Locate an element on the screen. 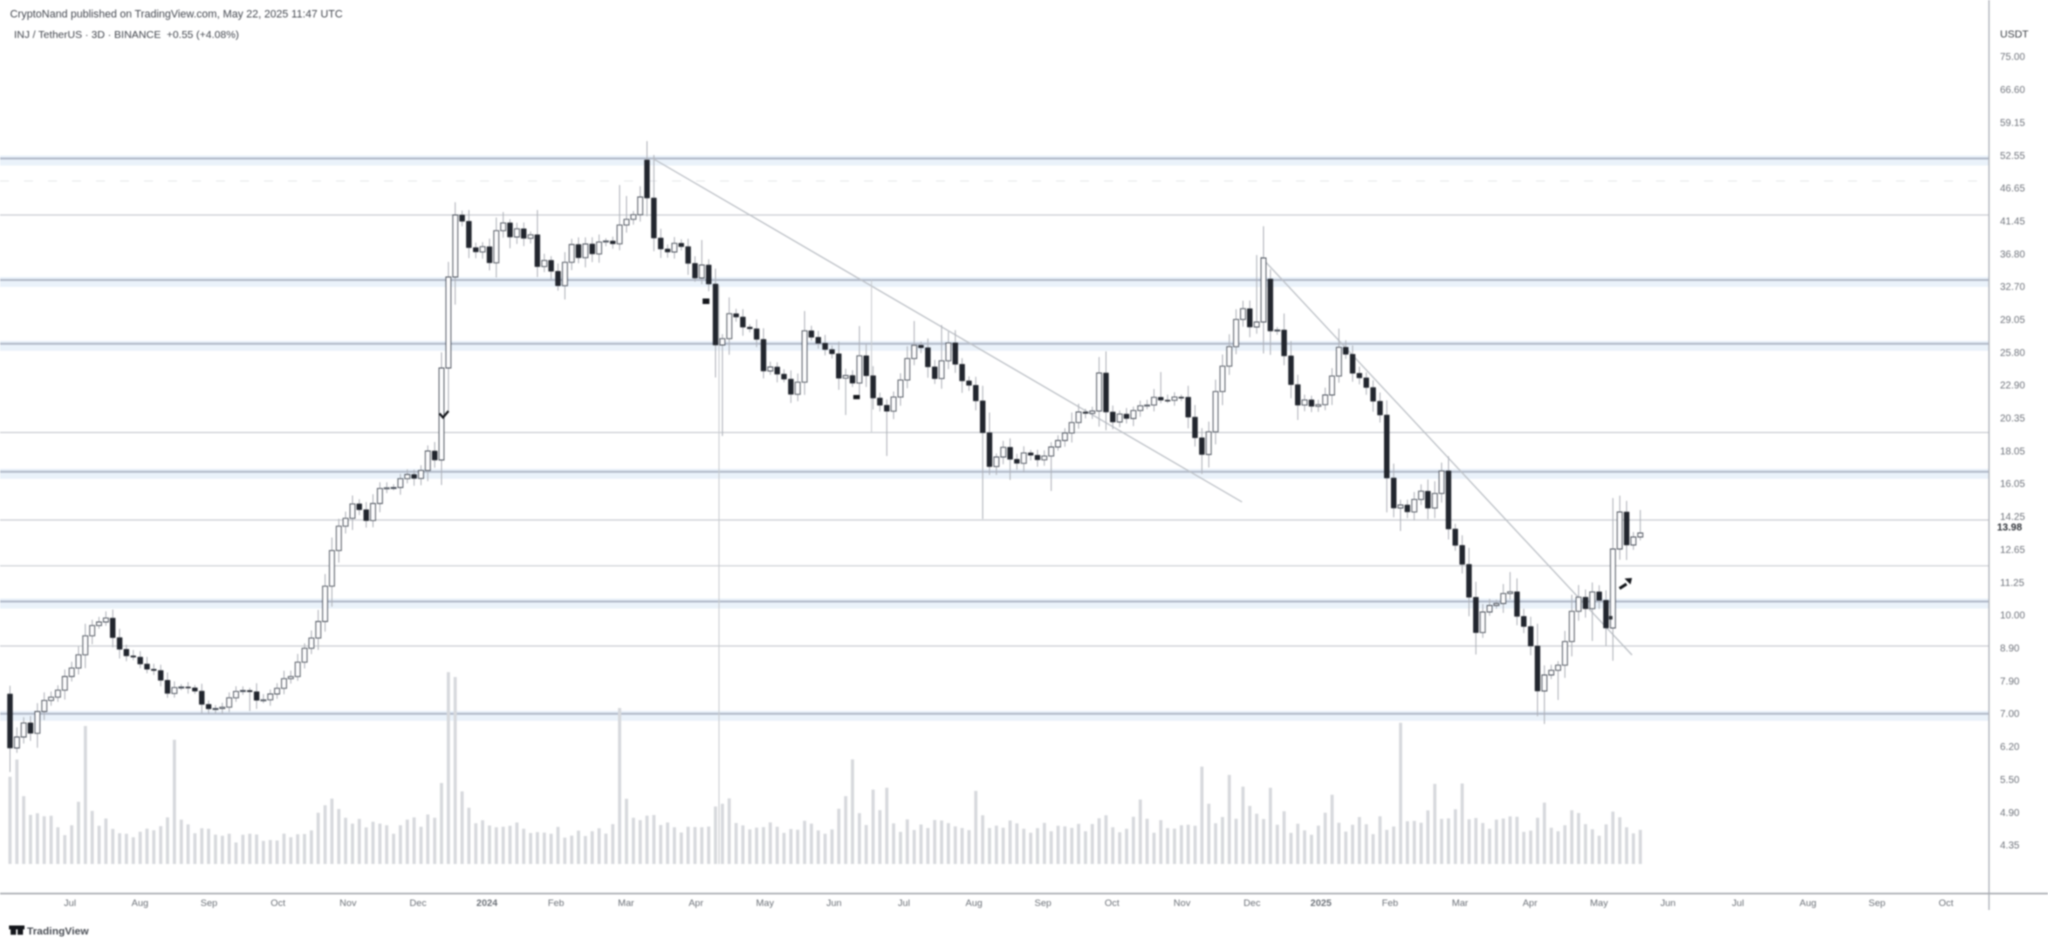  svg-text: 46.65 is located at coordinates (2012, 189).